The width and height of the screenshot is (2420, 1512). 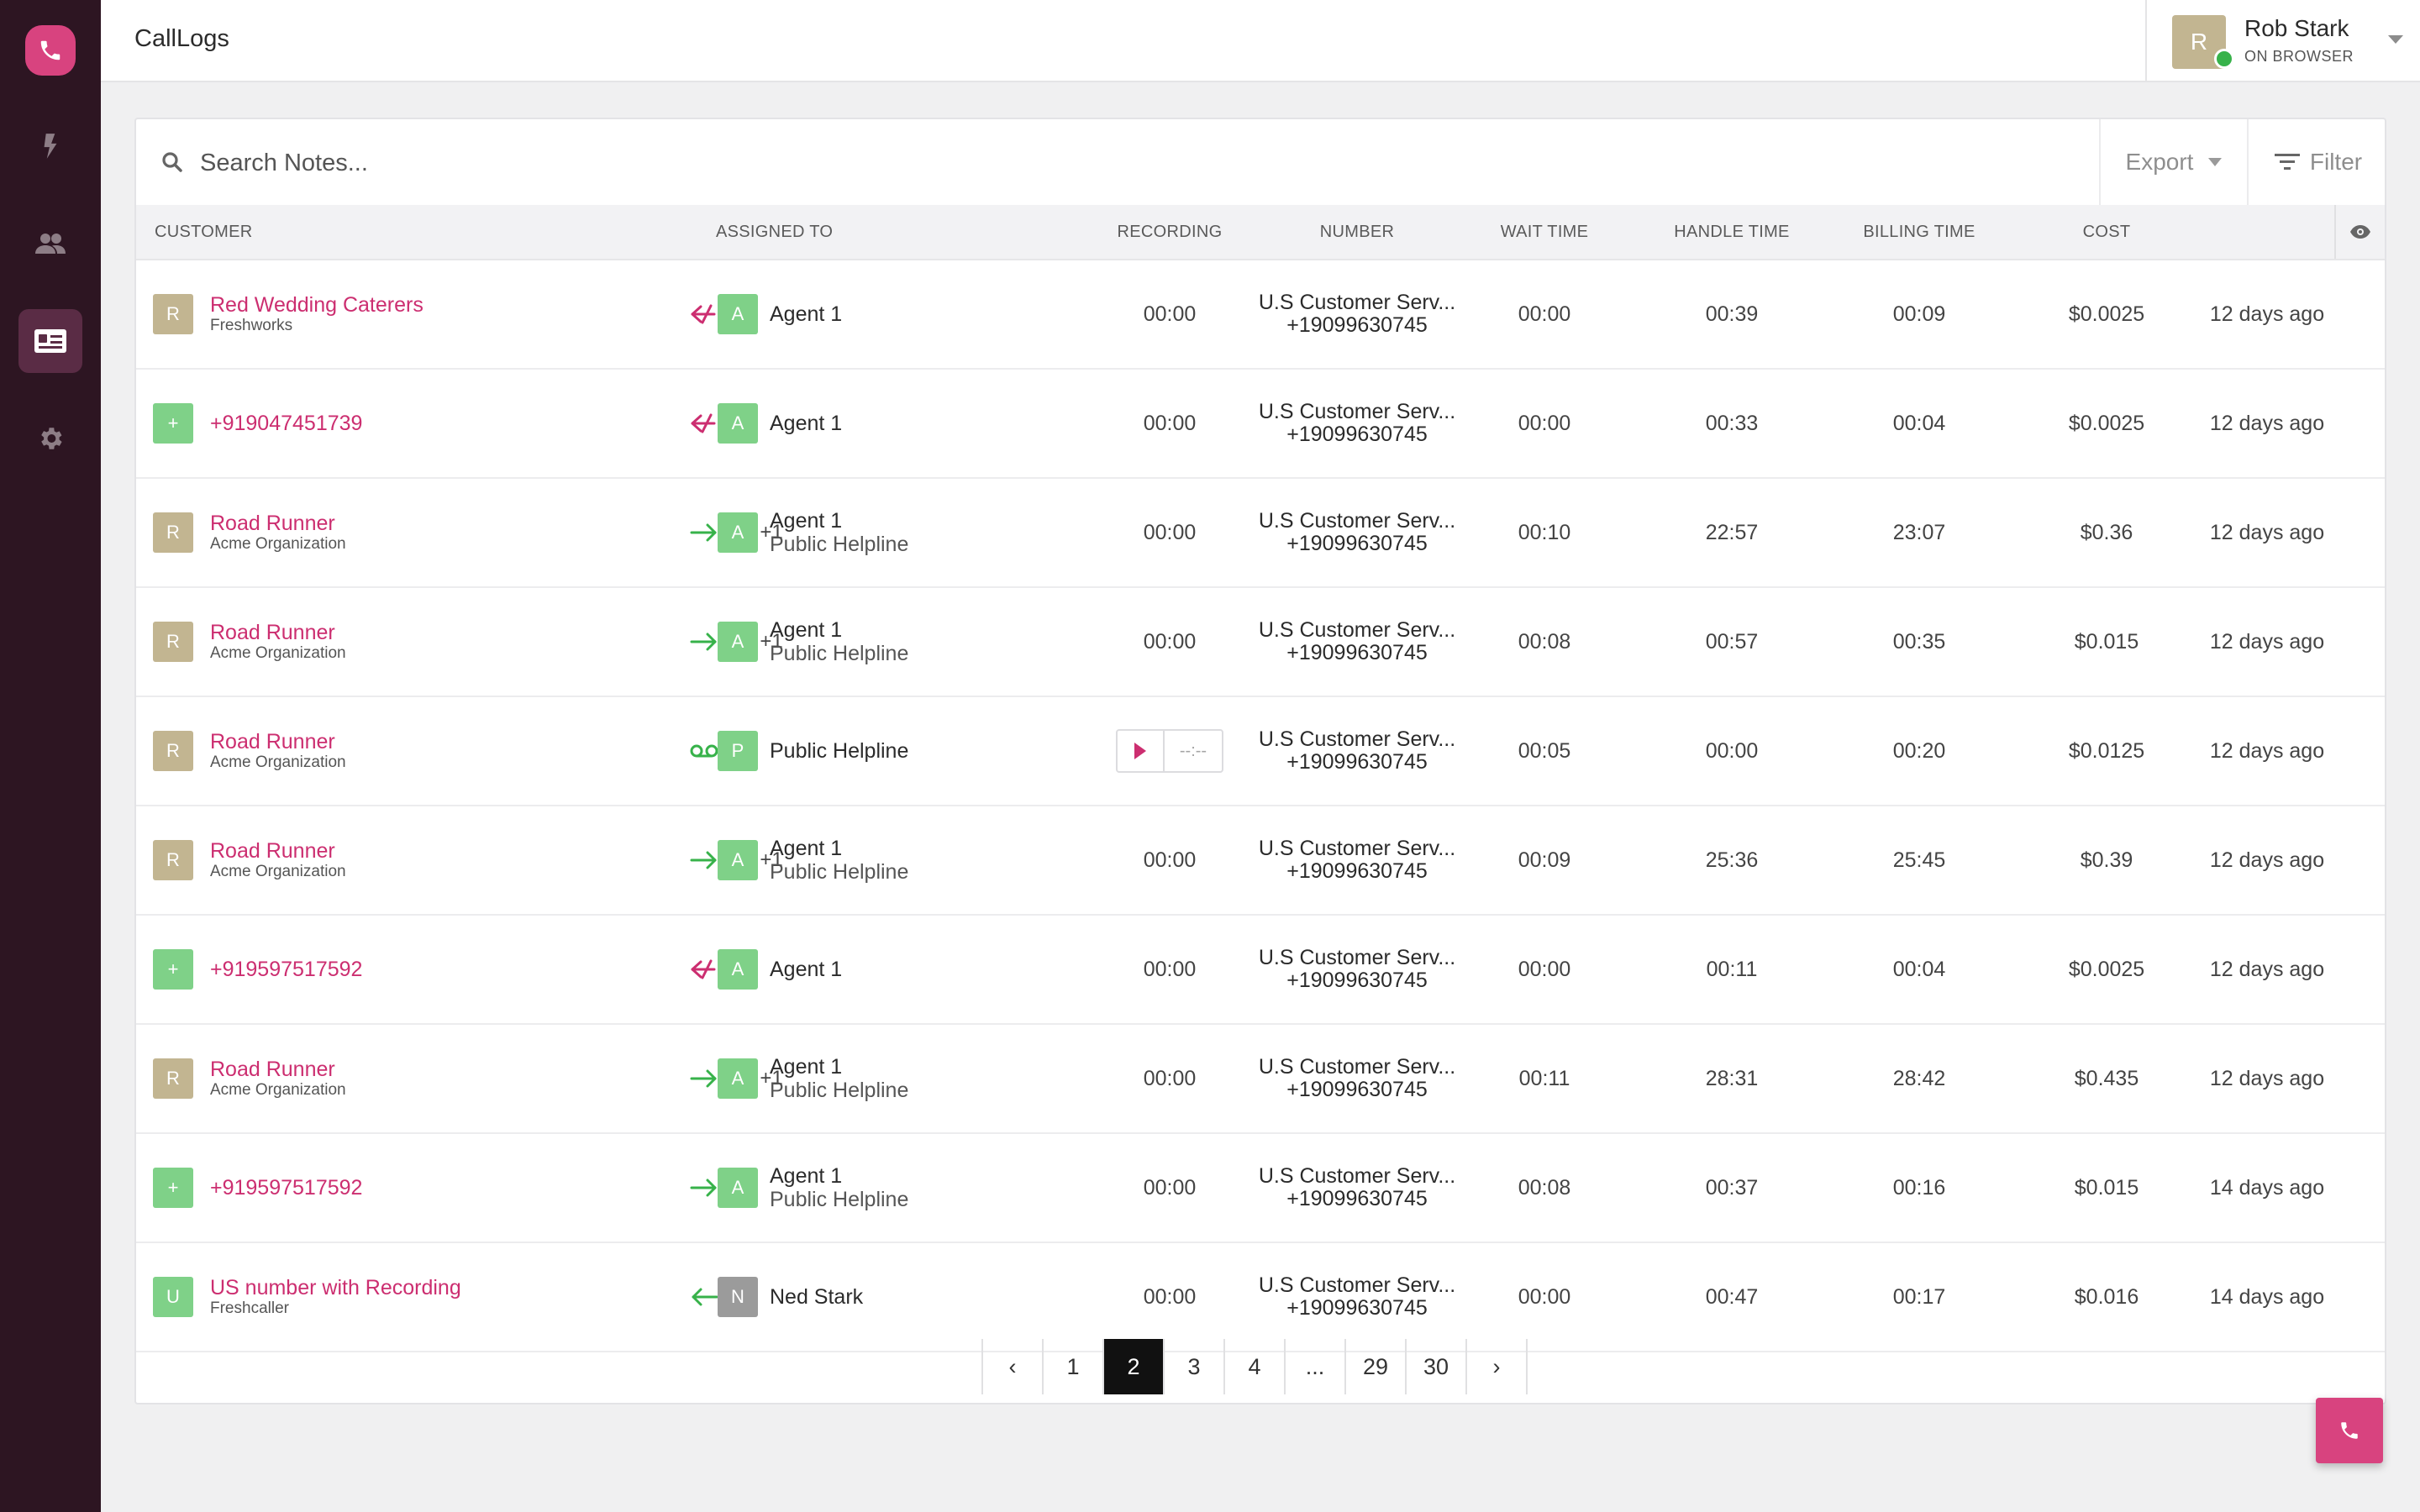 I want to click on page-button: 4, so click(x=1255, y=1366).